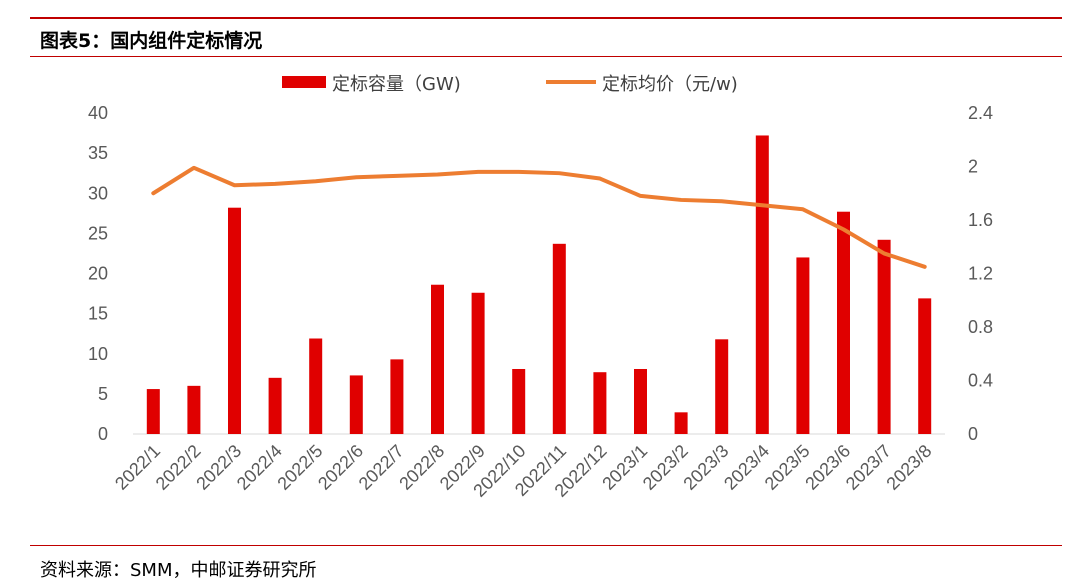 The image size is (1080, 585). I want to click on x-tick-label: 2022/5, so click(299, 467).